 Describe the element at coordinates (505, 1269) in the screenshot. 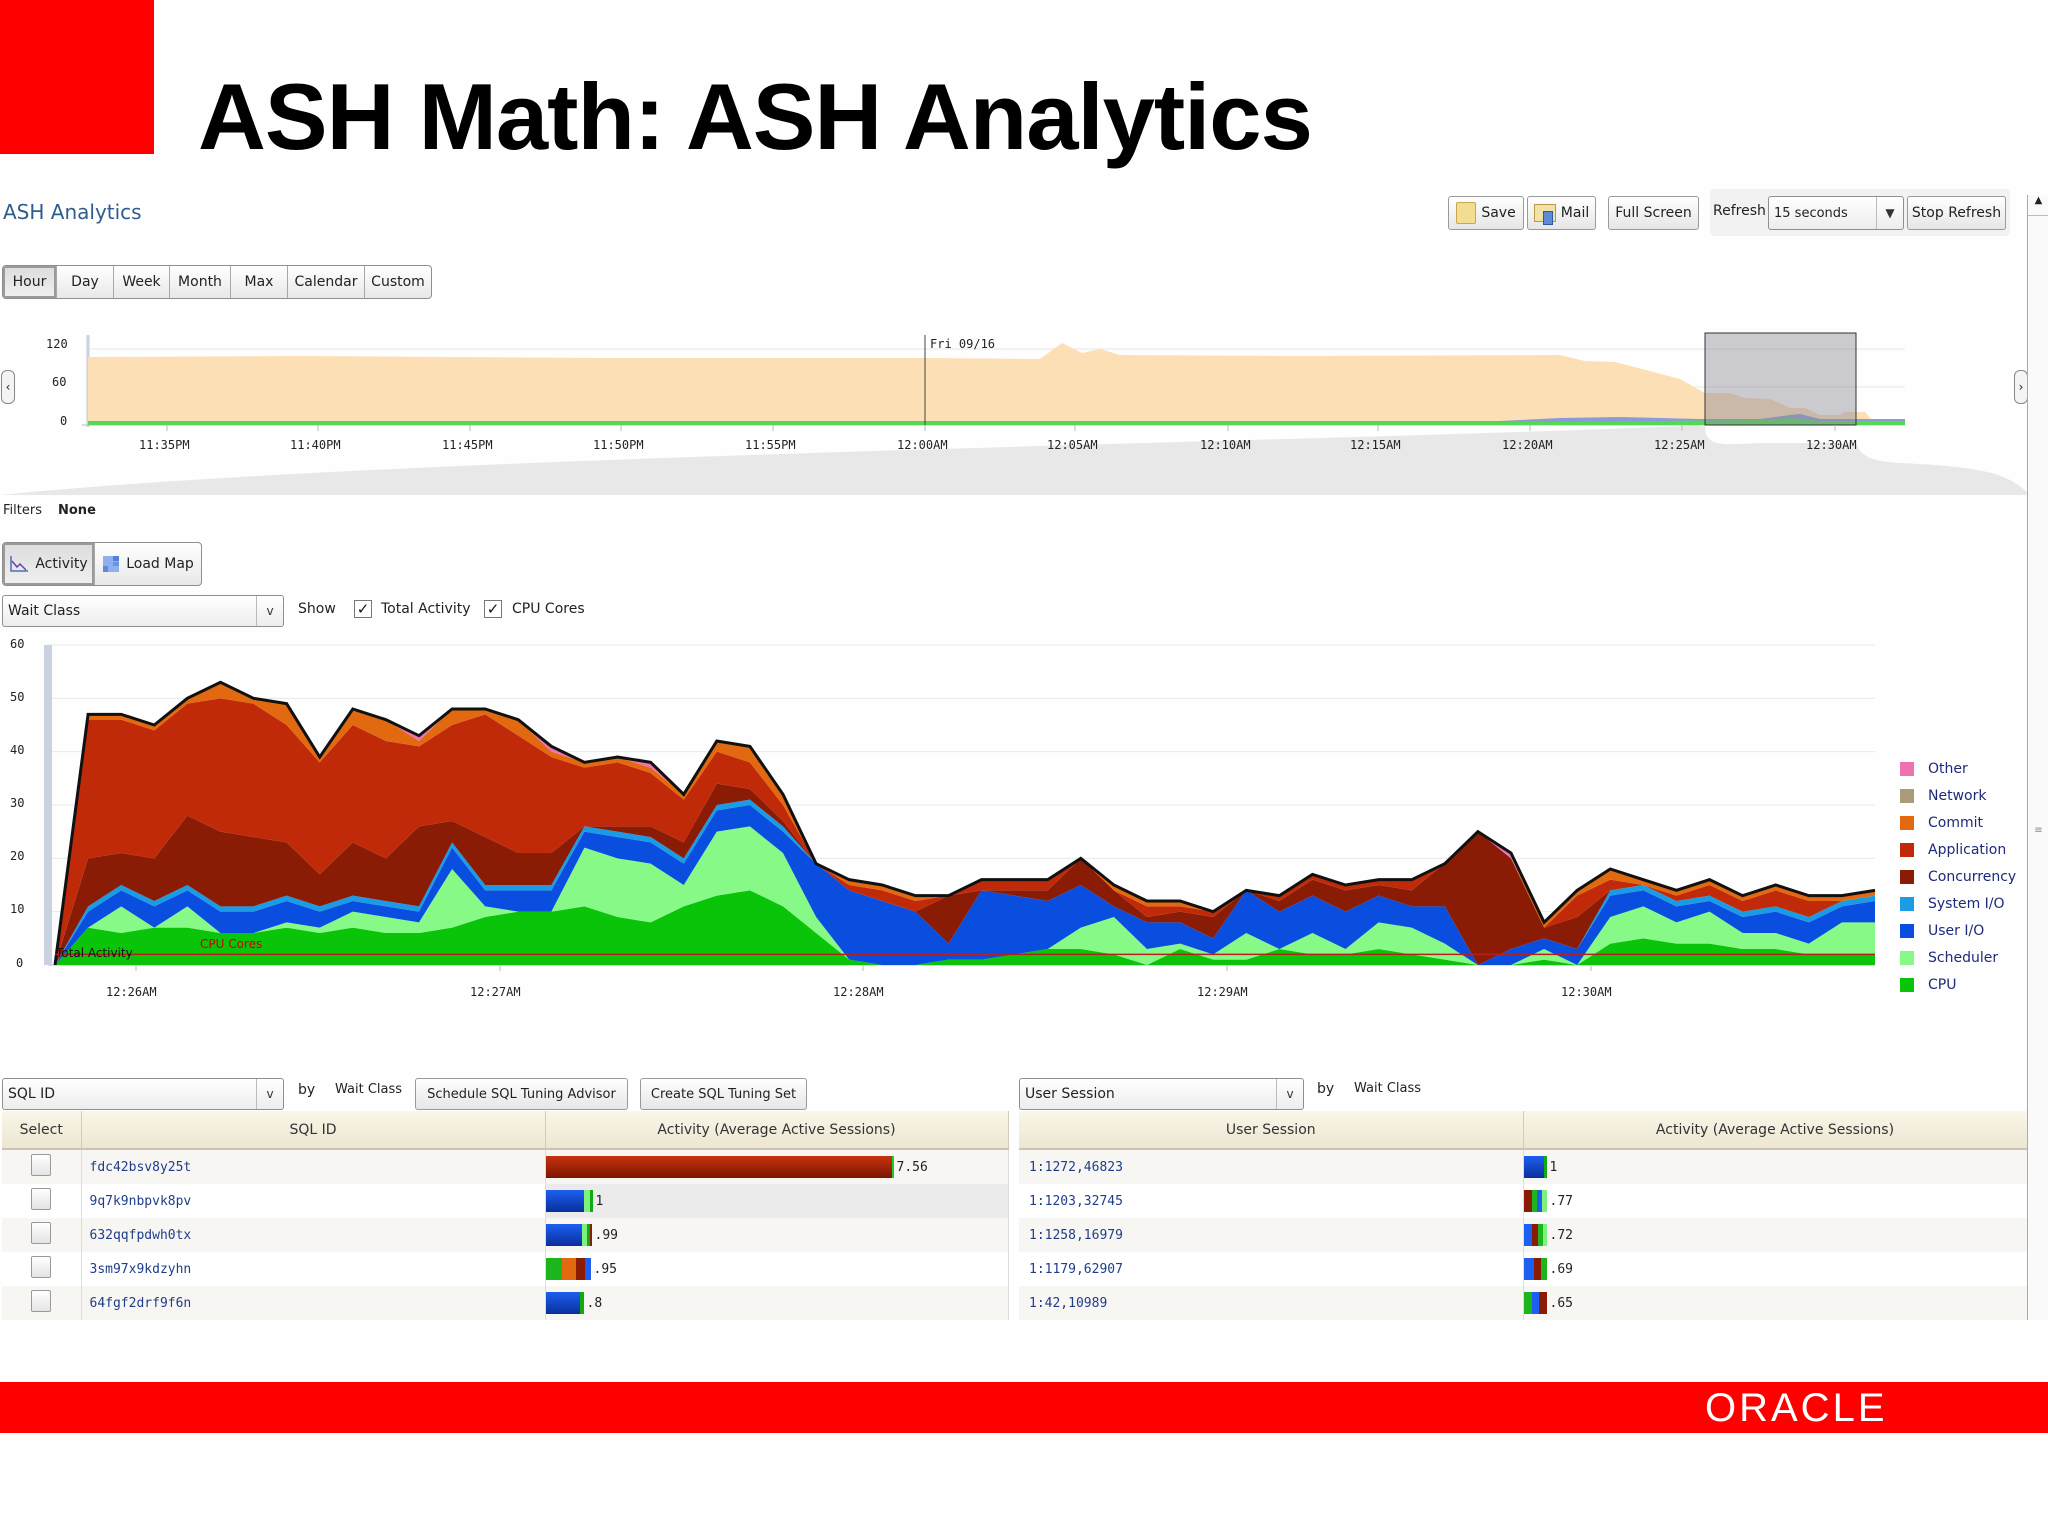

I see `table-row: 3sm97x9kdzyhn .95` at that location.